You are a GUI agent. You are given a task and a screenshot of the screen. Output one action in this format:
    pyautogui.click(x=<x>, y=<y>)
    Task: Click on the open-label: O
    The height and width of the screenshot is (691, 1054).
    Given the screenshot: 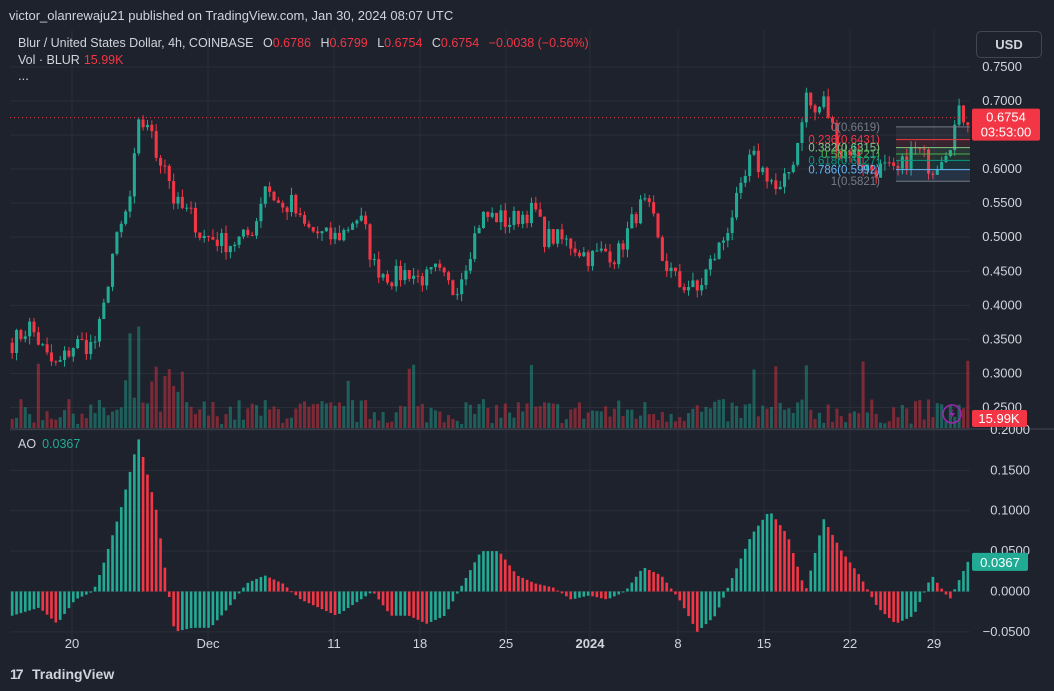 What is the action you would take?
    pyautogui.click(x=268, y=43)
    